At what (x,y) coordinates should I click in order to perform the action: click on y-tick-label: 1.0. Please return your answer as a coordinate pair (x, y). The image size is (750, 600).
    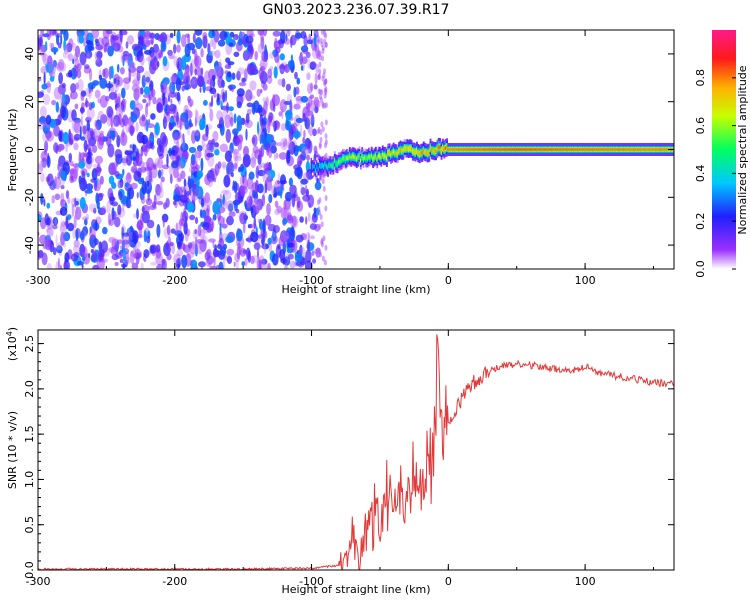
    Looking at the image, I should click on (29, 480).